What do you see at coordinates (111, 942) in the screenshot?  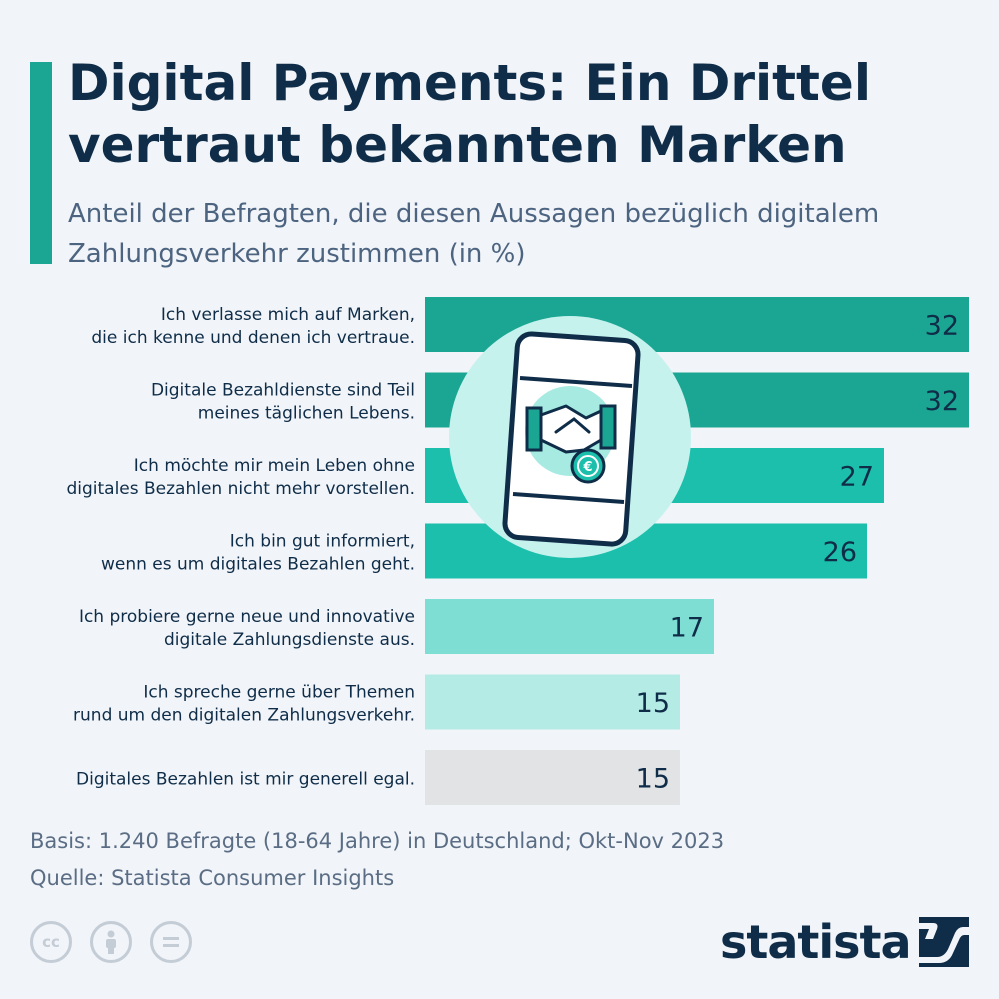 I see `by-icon` at bounding box center [111, 942].